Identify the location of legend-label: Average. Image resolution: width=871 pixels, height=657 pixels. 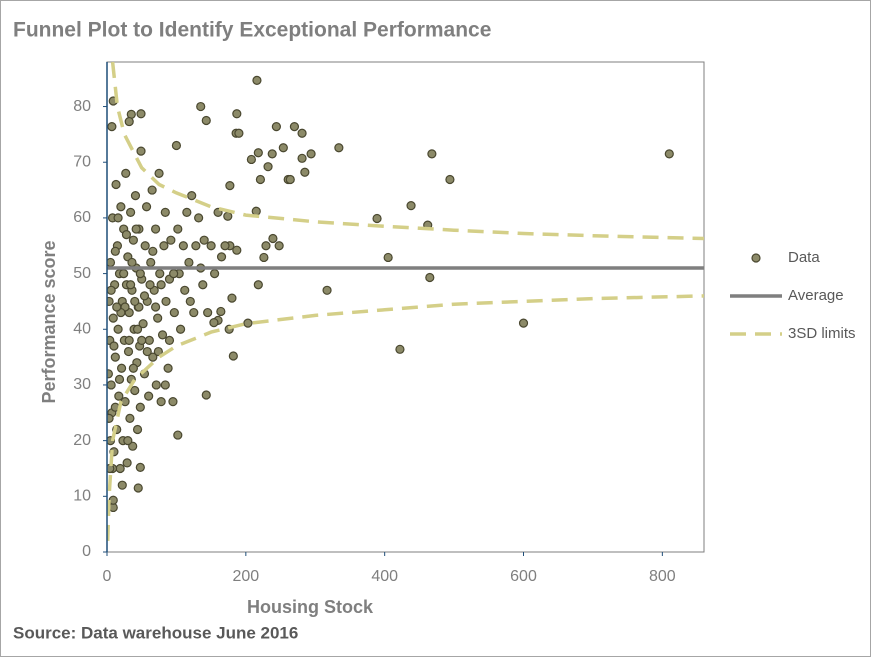
(816, 295).